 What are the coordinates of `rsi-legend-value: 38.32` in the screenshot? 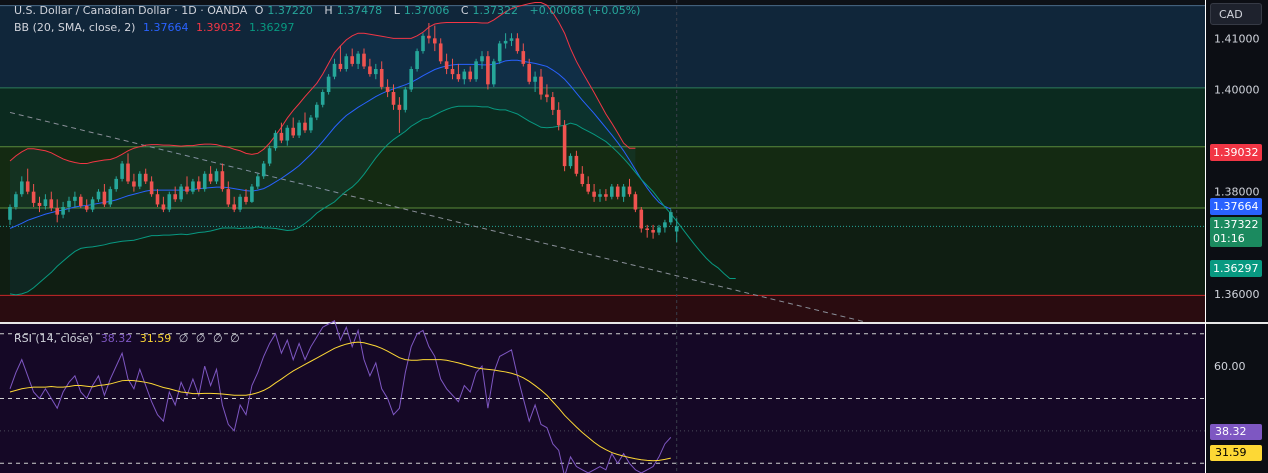 It's located at (116, 338).